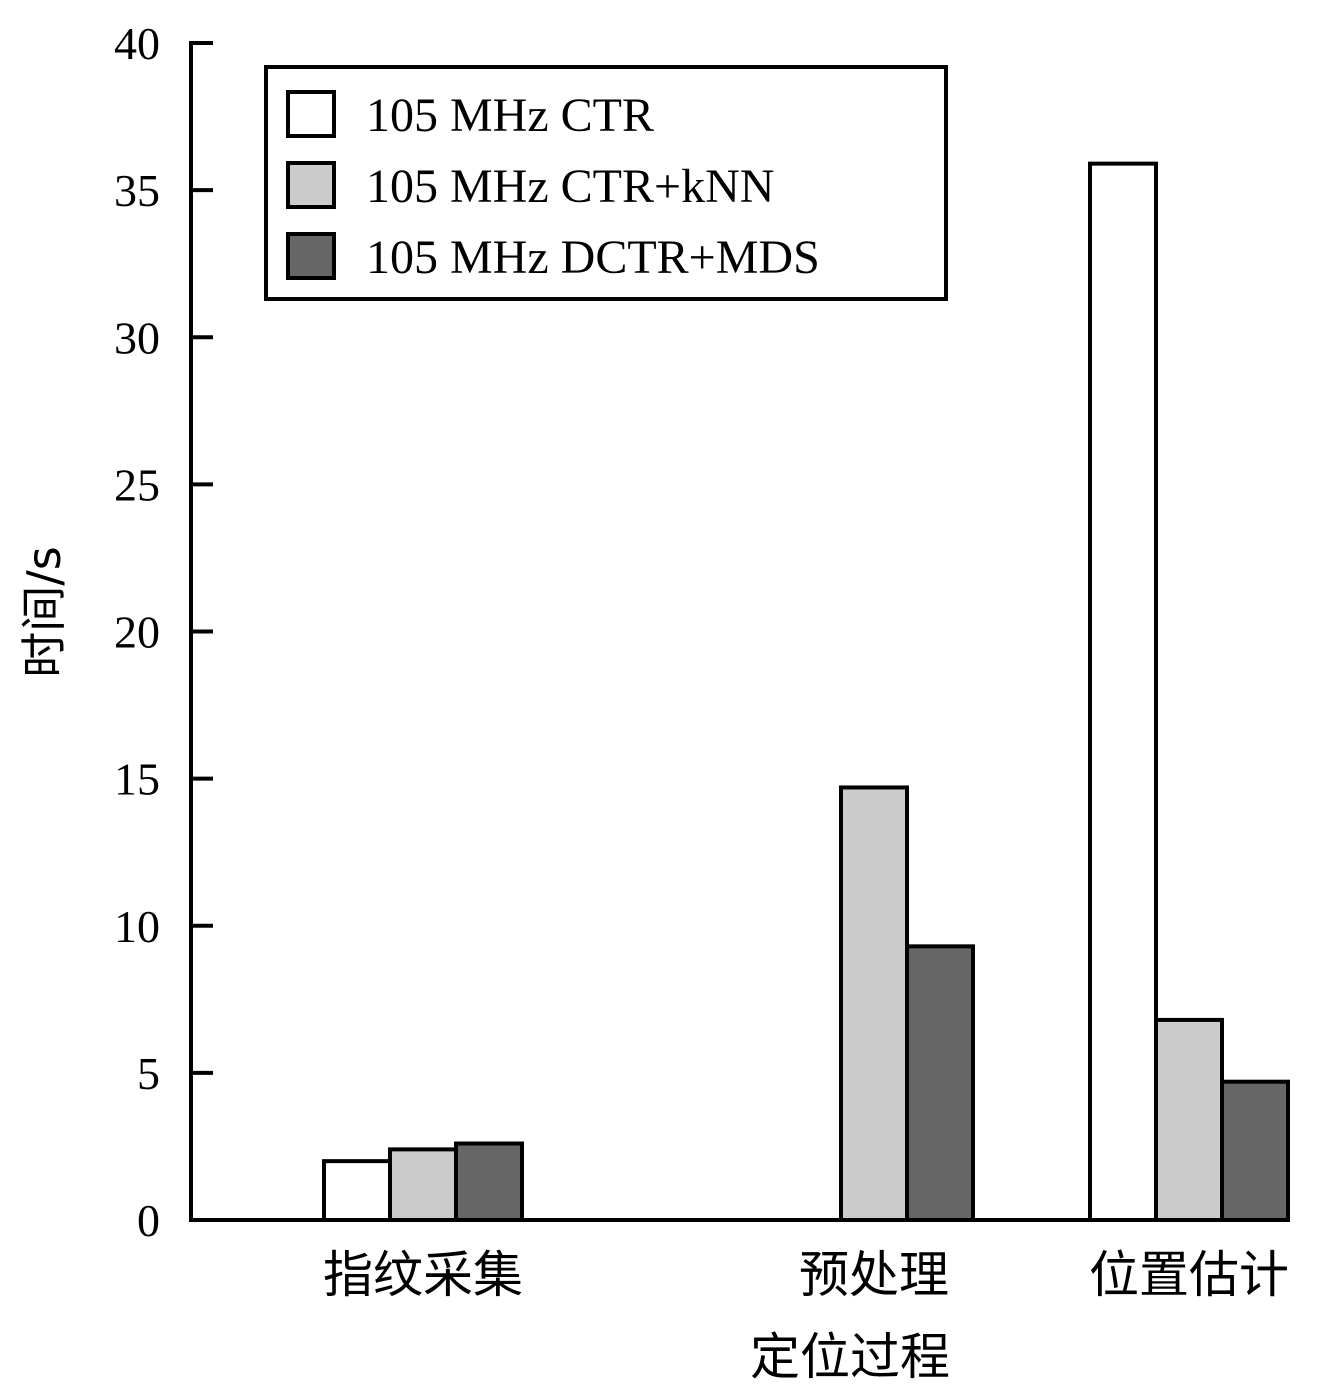  Describe the element at coordinates (850, 1357) in the screenshot. I see `x-axis-title: 定位过程` at that location.